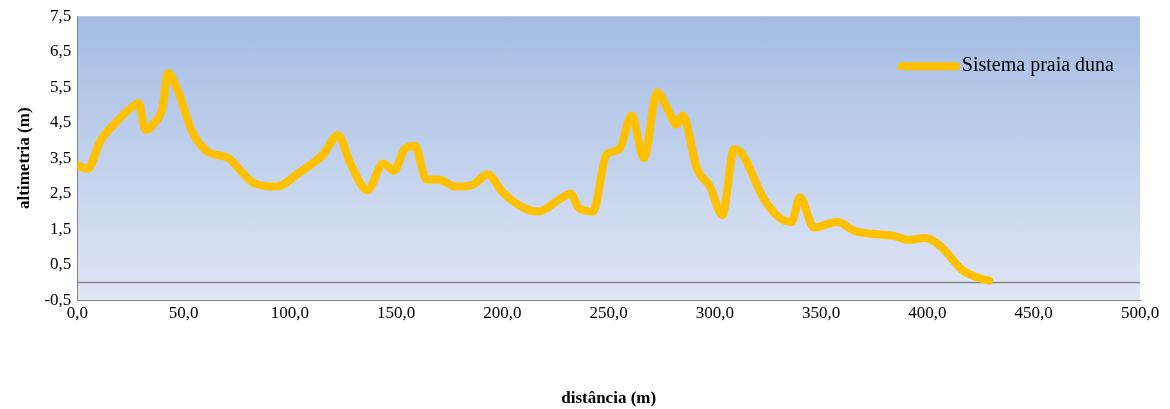 The width and height of the screenshot is (1170, 409). I want to click on x-tick-label: 350,0, so click(821, 312).